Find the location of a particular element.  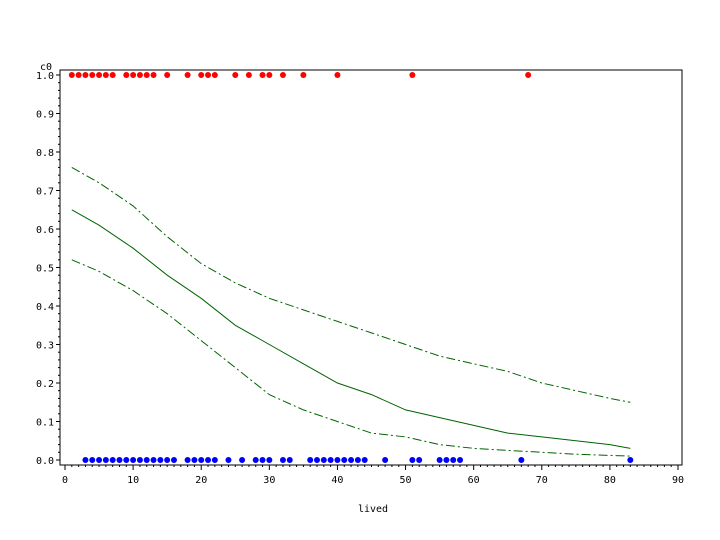

y-tick-label: 0.1 is located at coordinates (45, 423).